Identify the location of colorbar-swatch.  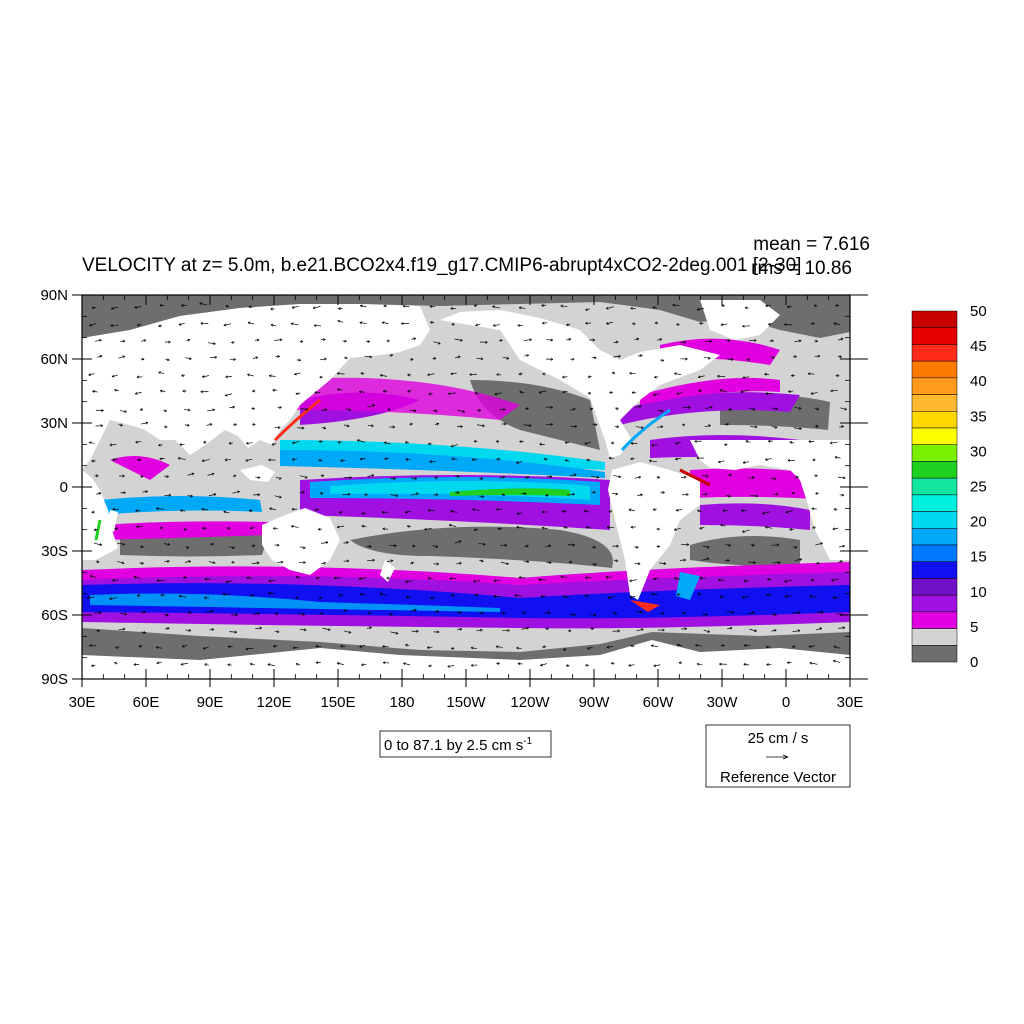
(934, 336).